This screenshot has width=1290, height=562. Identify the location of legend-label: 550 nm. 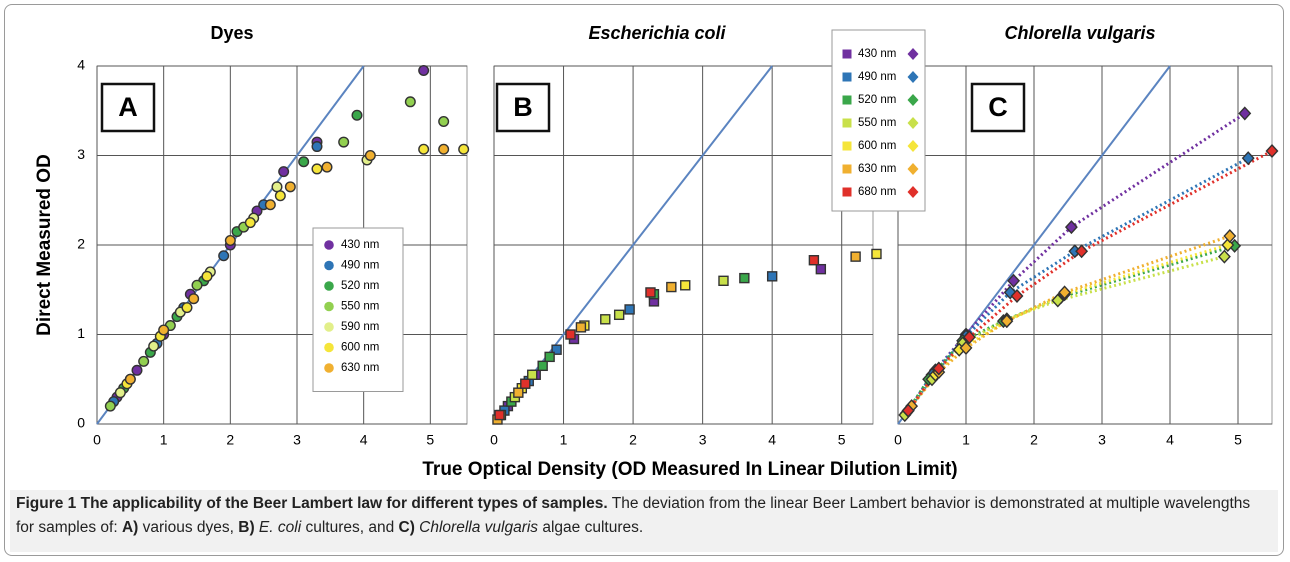
(877, 123).